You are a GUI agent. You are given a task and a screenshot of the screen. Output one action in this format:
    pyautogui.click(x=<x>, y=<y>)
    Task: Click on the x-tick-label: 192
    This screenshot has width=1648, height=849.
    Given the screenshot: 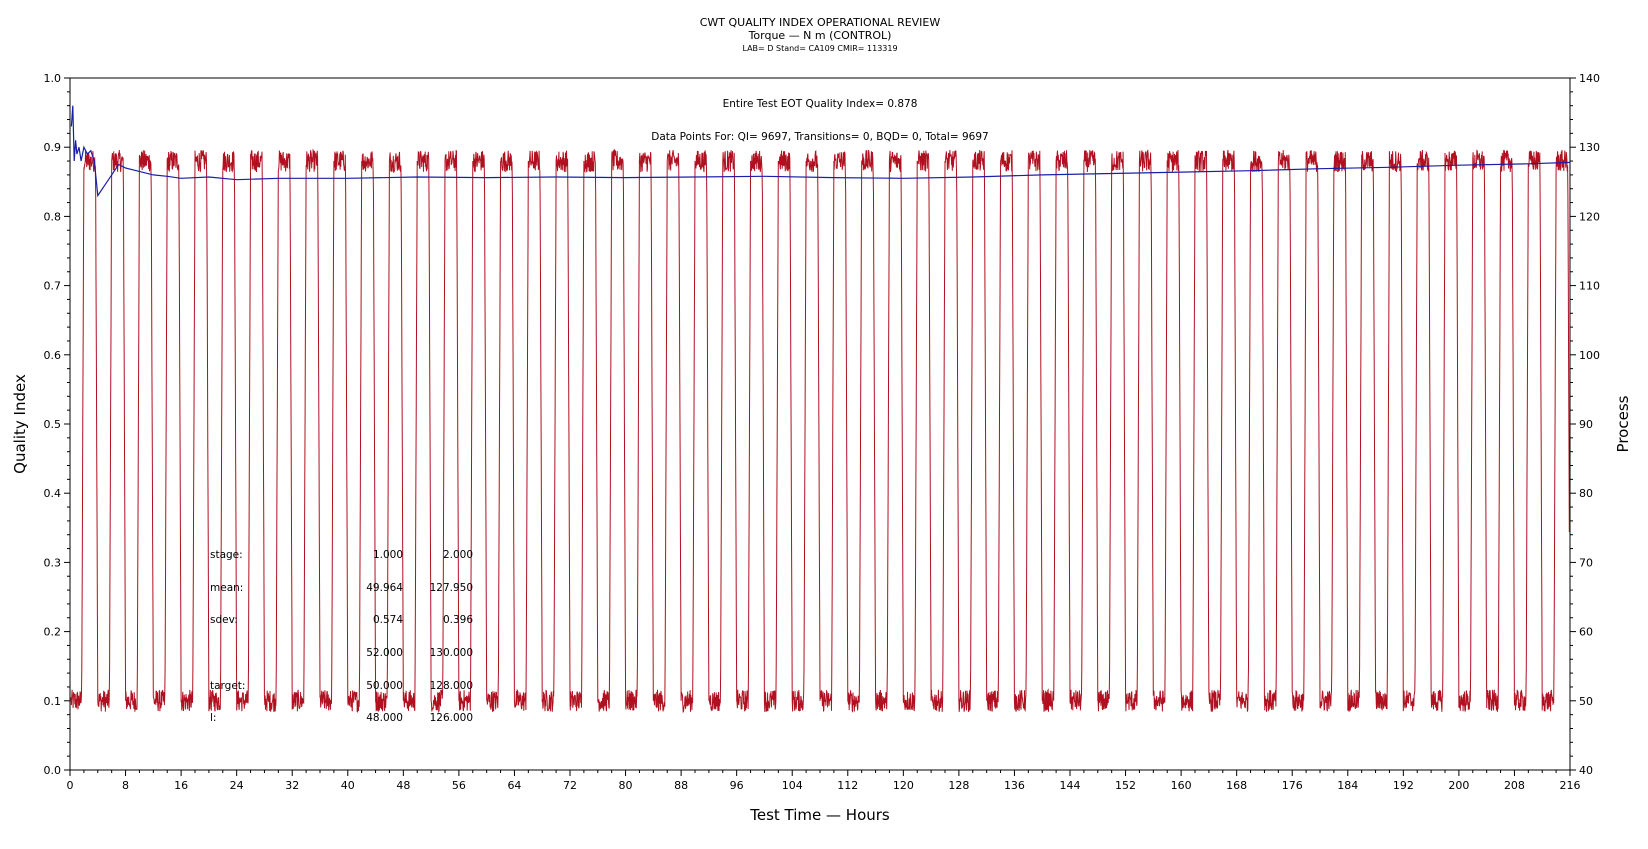 What is the action you would take?
    pyautogui.click(x=1403, y=785)
    